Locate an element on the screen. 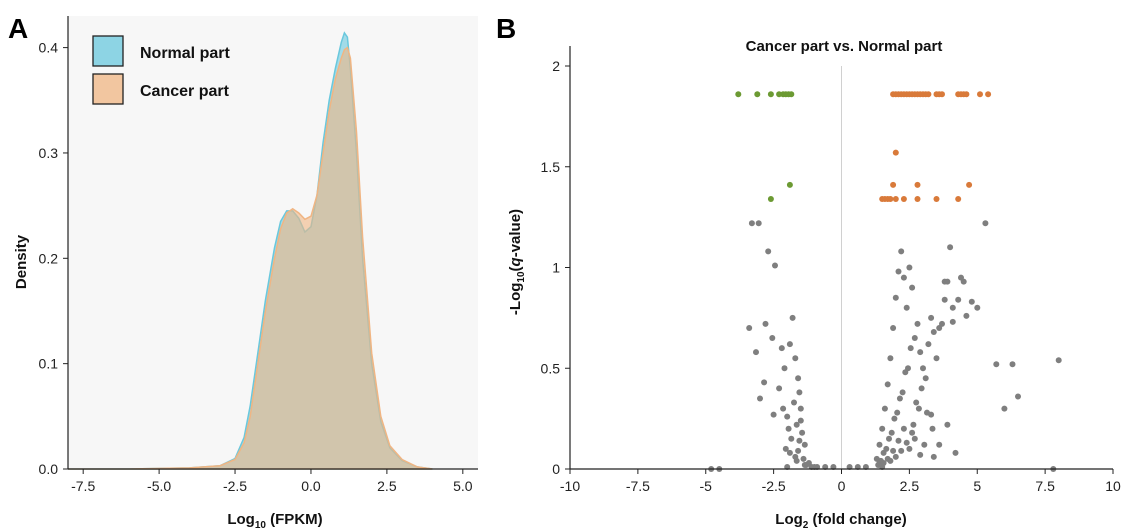  x-tick-label: -7.5 is located at coordinates (83, 486).